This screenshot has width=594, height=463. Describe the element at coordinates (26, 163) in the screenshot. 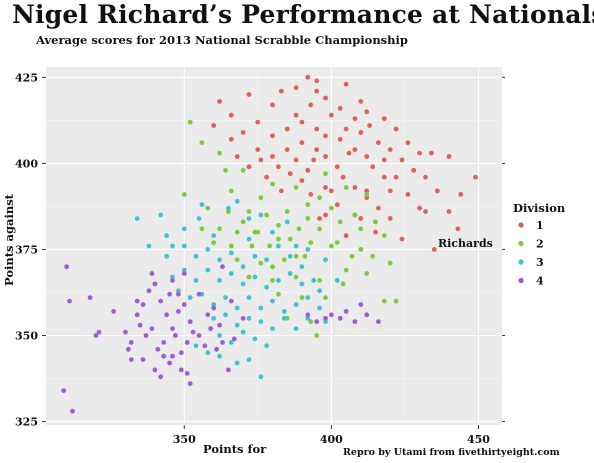

I see `y-tick-label: 400` at that location.